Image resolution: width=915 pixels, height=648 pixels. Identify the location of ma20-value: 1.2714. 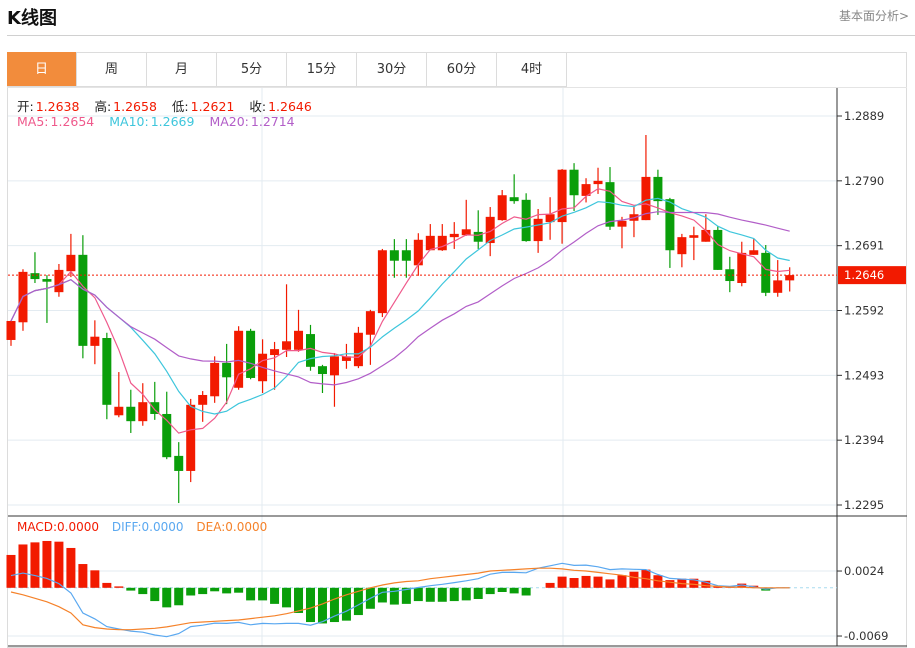
(272, 121).